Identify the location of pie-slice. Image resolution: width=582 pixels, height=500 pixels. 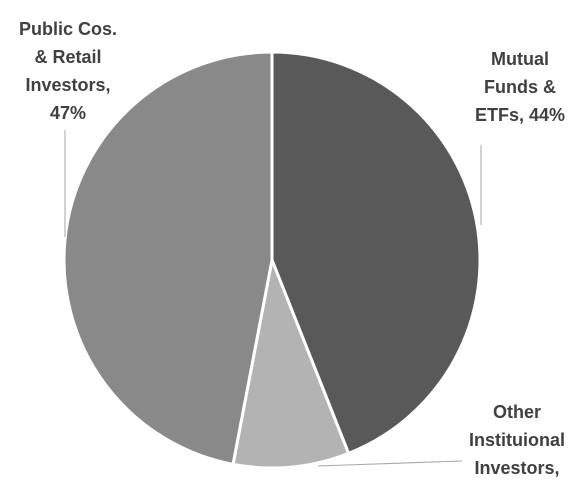
(291, 364).